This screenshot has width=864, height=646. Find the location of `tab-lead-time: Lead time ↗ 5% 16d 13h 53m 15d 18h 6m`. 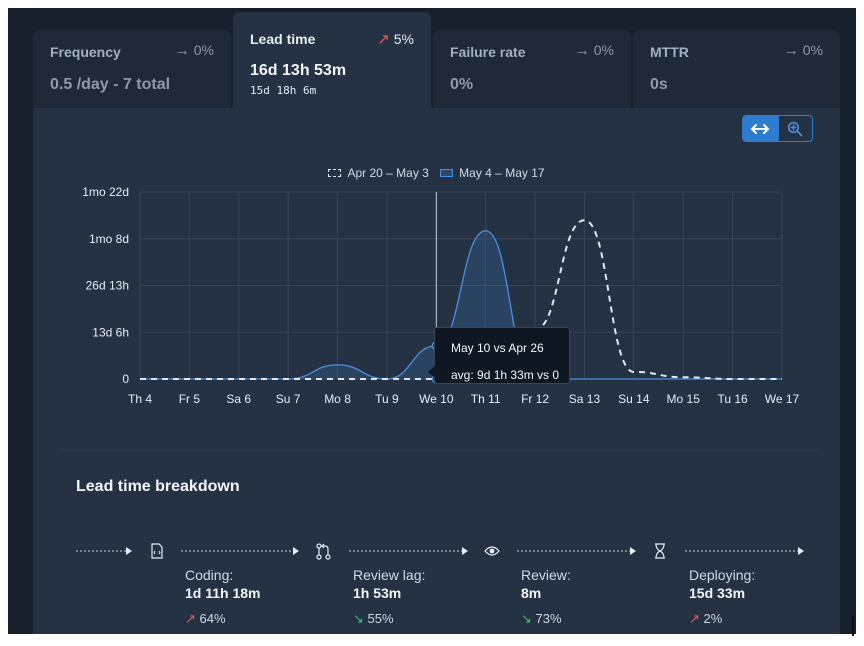

tab-lead-time: Lead time ↗ 5% 16d 13h 53m 15d 18h 6m is located at coordinates (332, 60).